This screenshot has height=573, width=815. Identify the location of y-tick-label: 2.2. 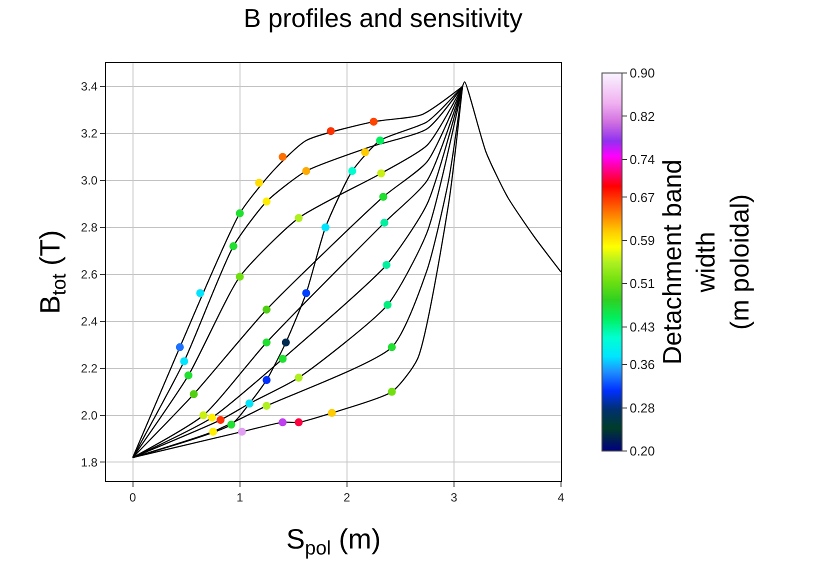
(89, 368).